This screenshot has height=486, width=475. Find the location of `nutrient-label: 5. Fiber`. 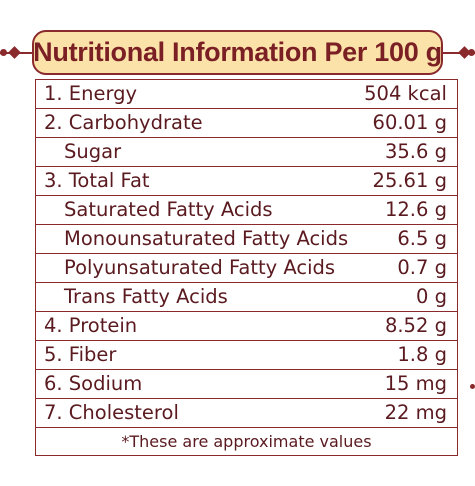

nutrient-label: 5. Fiber is located at coordinates (196, 355).